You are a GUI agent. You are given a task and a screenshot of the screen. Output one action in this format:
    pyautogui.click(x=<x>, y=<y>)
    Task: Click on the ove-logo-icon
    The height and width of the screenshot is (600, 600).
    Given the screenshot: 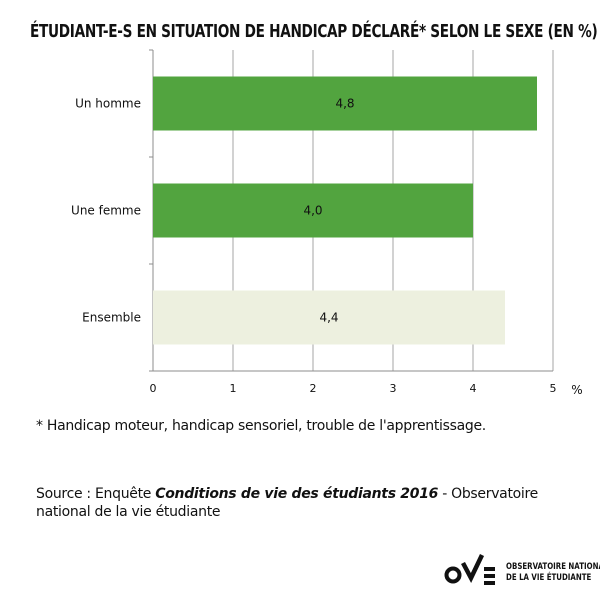 What is the action you would take?
    pyautogui.click(x=469, y=569)
    